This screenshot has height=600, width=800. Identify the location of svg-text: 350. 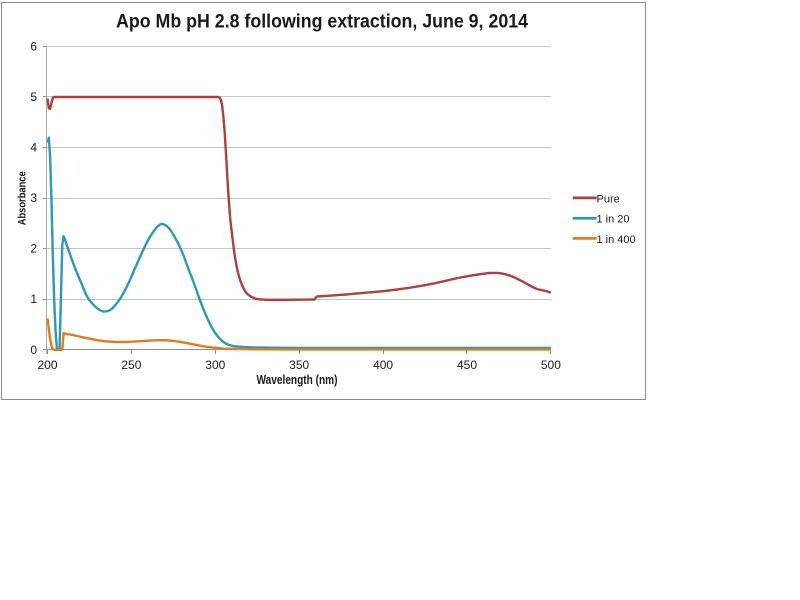
(299, 365).